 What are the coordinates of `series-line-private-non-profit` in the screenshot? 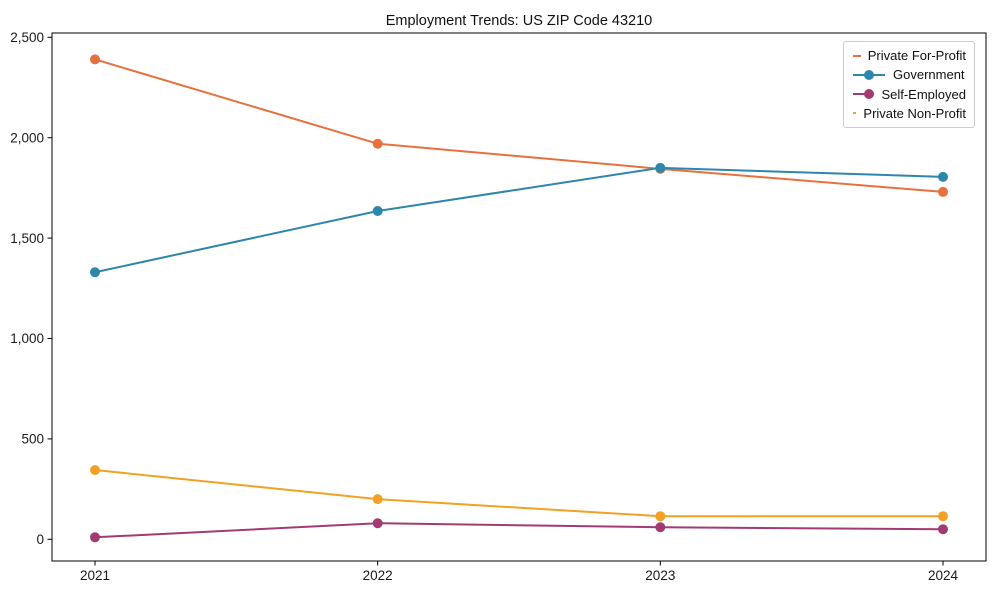 It's located at (519, 493).